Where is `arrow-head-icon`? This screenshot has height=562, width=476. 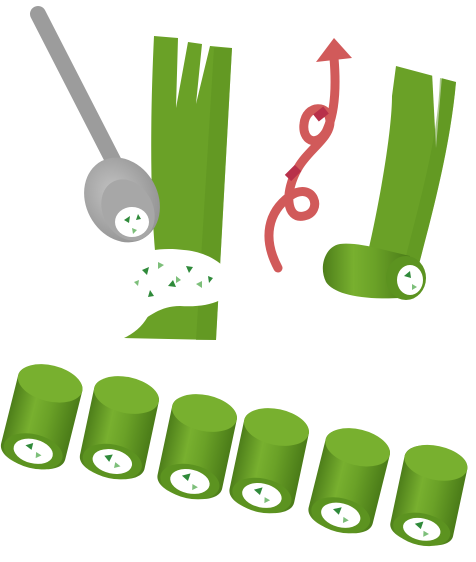 arrow-head-icon is located at coordinates (334, 50).